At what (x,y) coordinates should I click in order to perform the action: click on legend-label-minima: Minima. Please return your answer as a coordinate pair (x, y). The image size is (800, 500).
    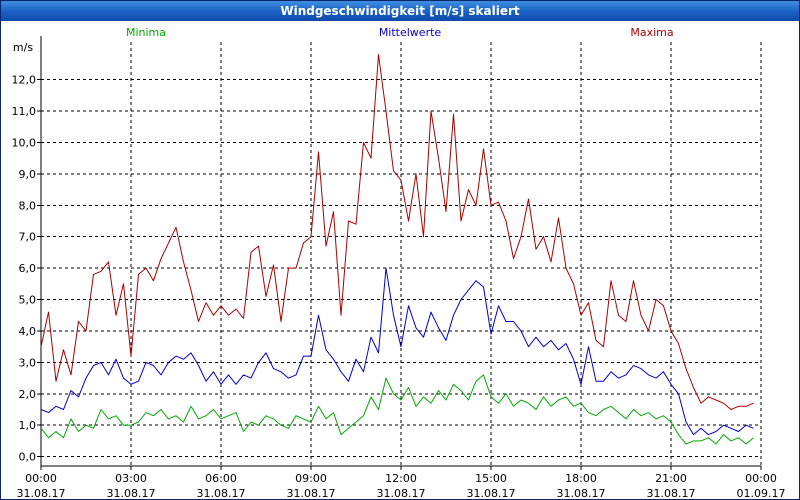
    Looking at the image, I should click on (146, 32).